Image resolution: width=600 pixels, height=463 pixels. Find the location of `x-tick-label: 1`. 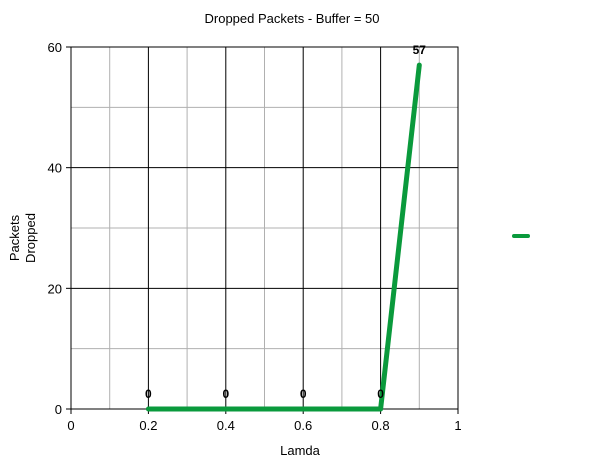

x-tick-label: 1 is located at coordinates (457, 425).